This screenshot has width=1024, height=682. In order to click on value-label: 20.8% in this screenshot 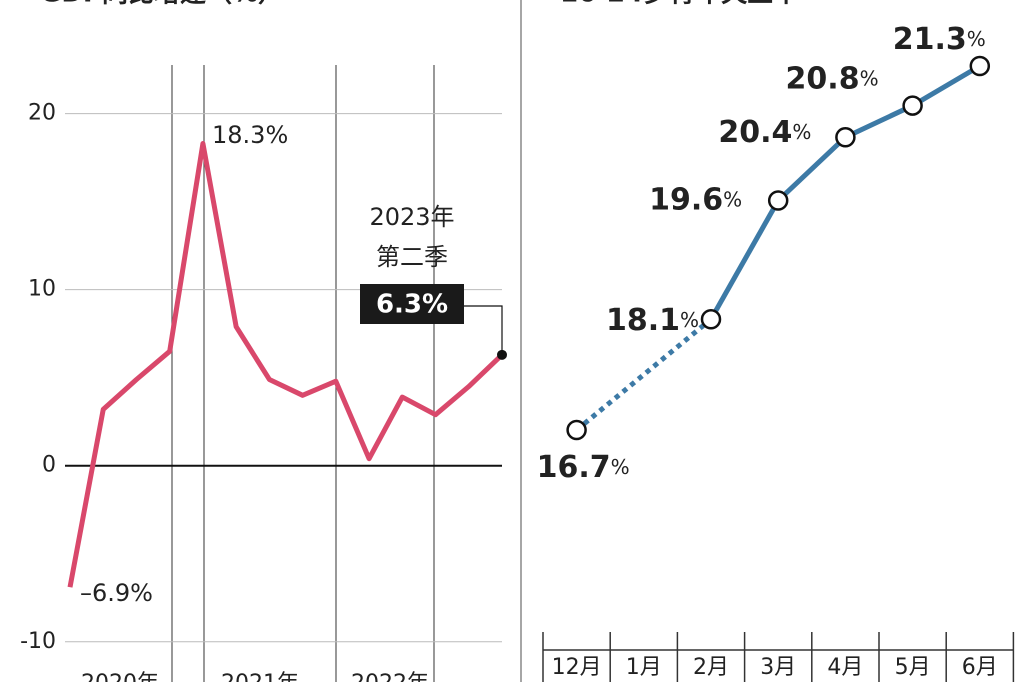, I will do `click(832, 78)`.